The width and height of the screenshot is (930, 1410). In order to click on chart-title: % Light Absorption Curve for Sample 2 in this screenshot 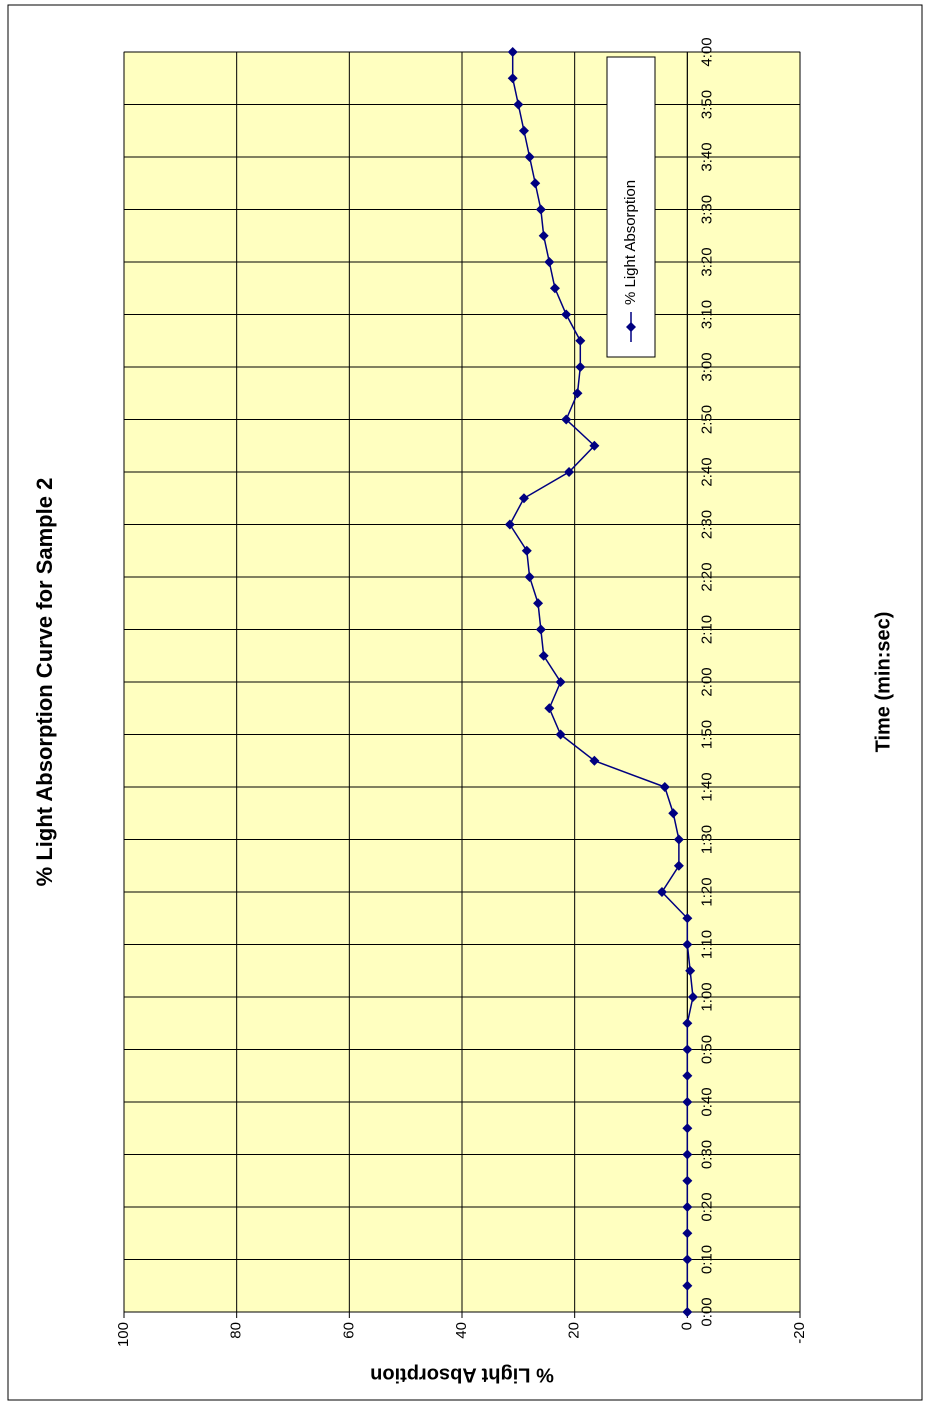, I will do `click(44, 682)`.